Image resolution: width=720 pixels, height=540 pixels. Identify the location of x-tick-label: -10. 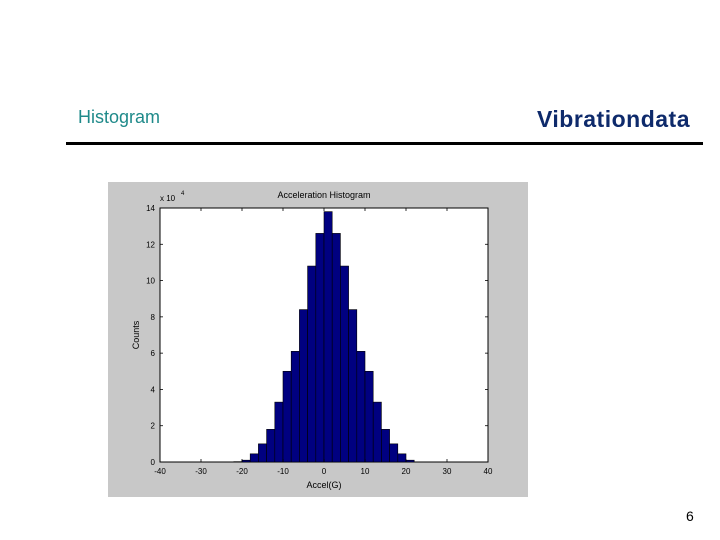
(283, 471).